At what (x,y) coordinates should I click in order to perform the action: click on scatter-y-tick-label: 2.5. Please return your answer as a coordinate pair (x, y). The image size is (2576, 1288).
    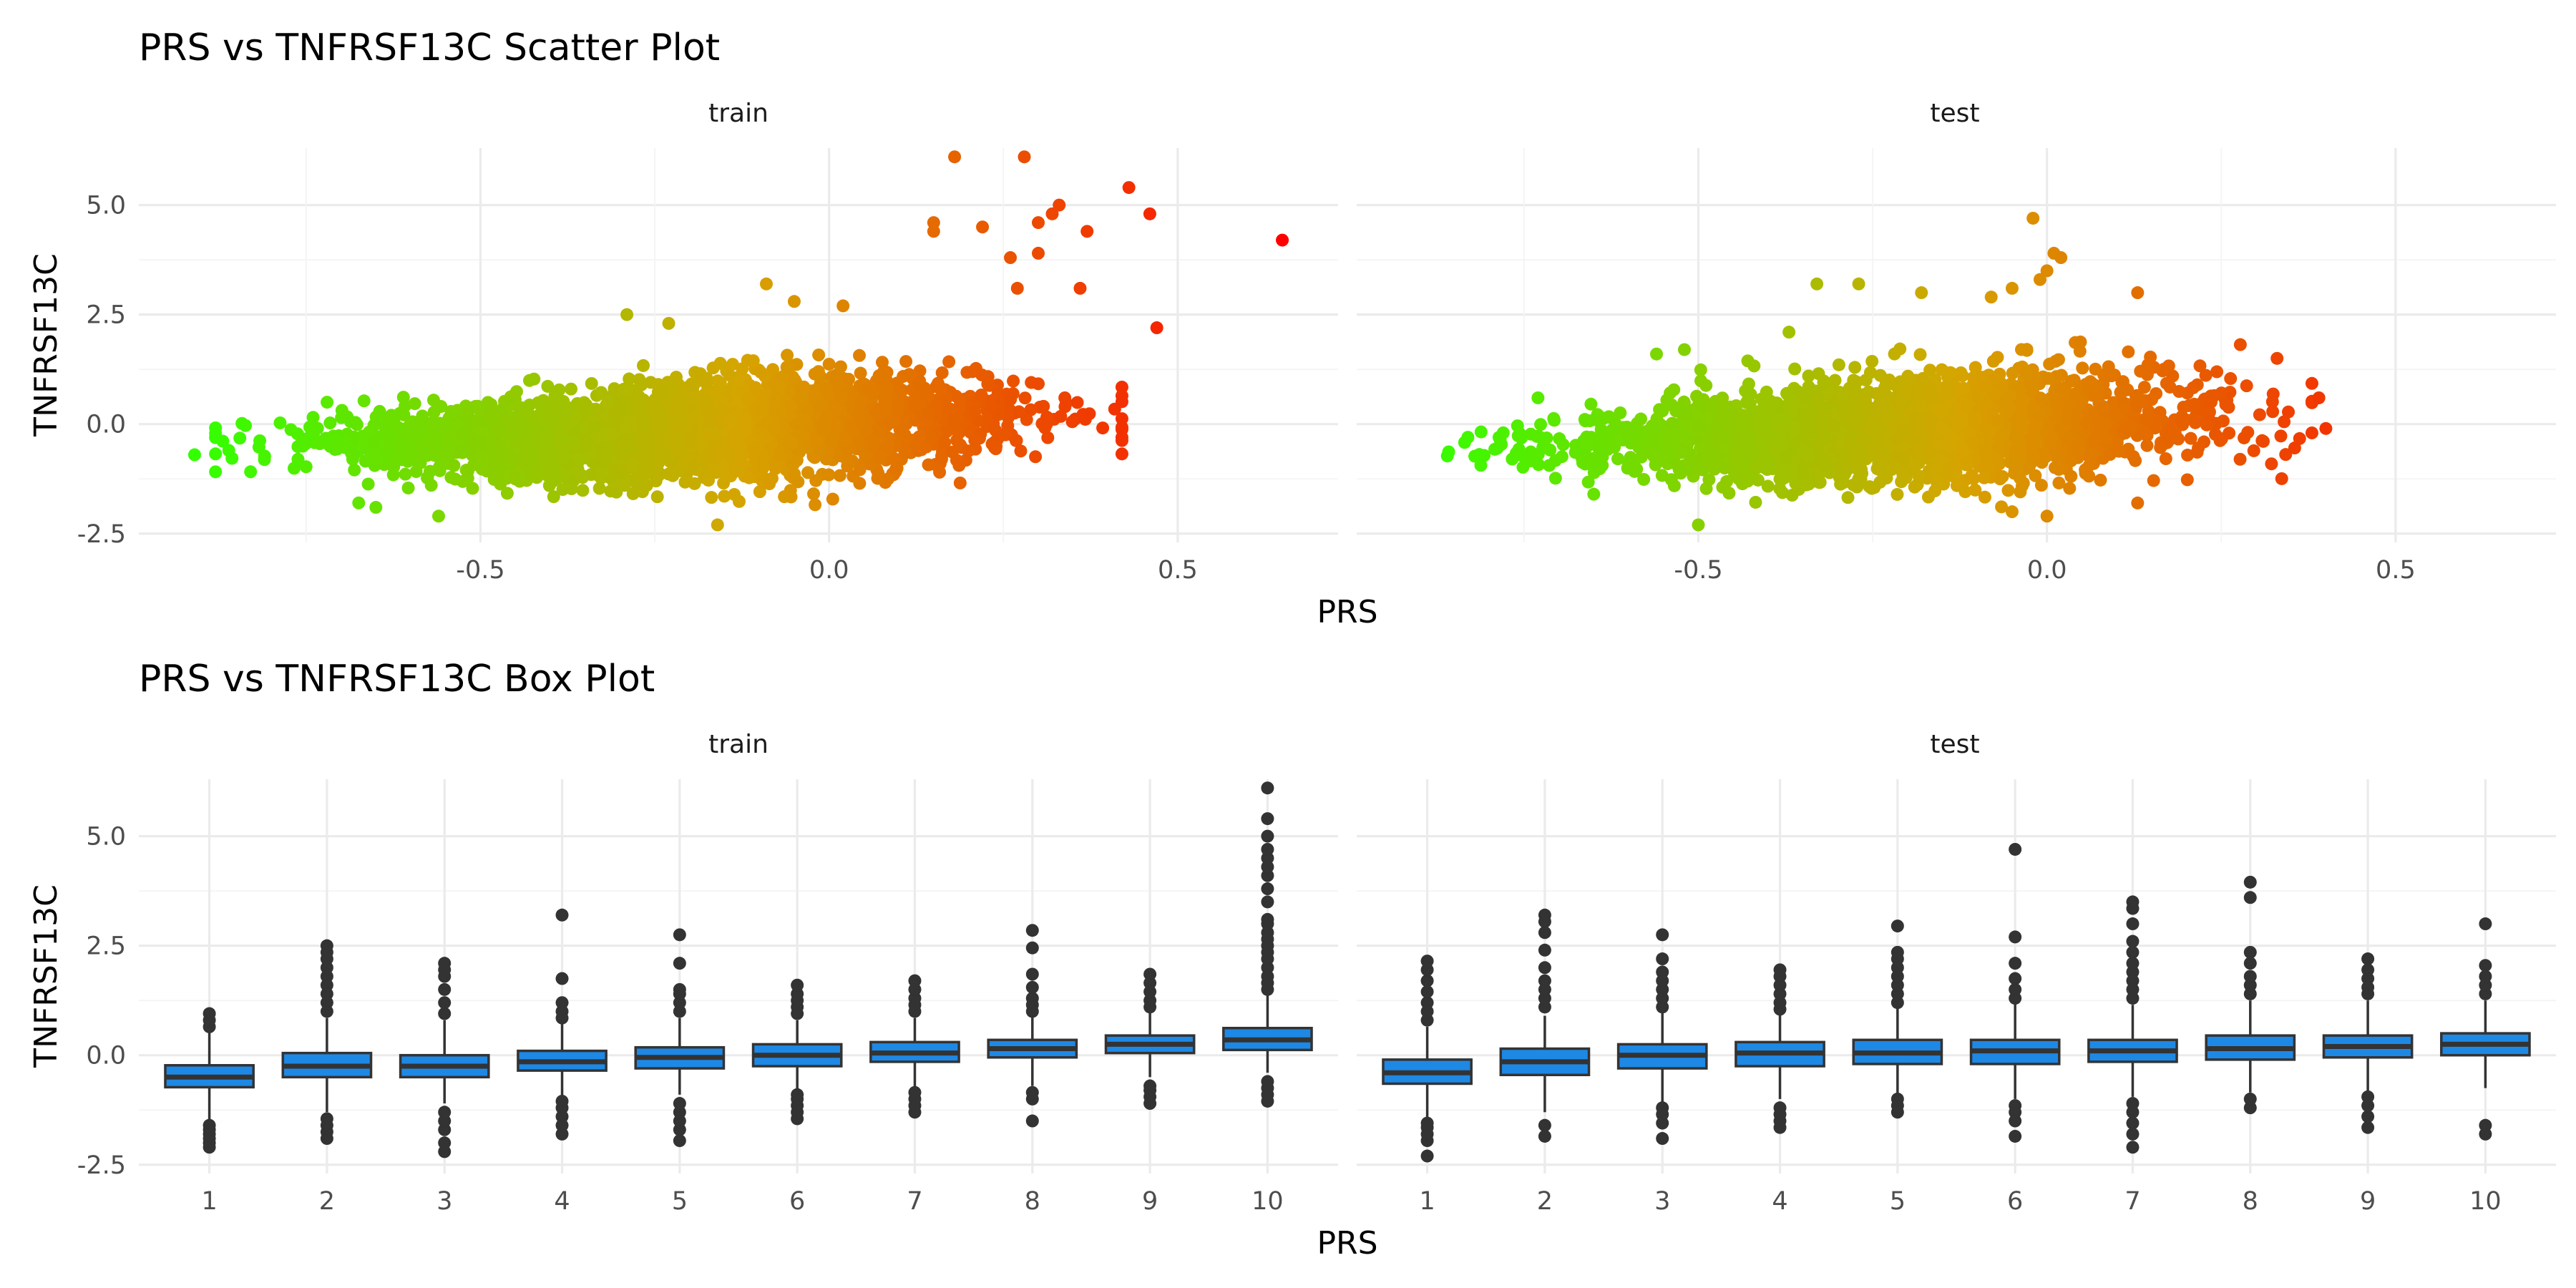
    Looking at the image, I should click on (106, 315).